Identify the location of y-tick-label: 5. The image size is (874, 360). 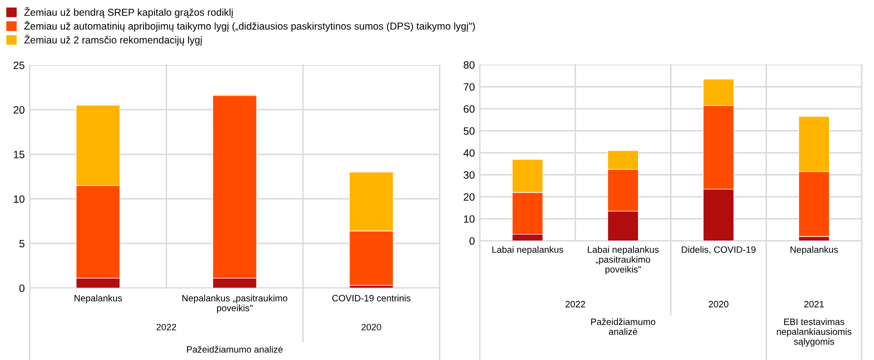
(21, 244).